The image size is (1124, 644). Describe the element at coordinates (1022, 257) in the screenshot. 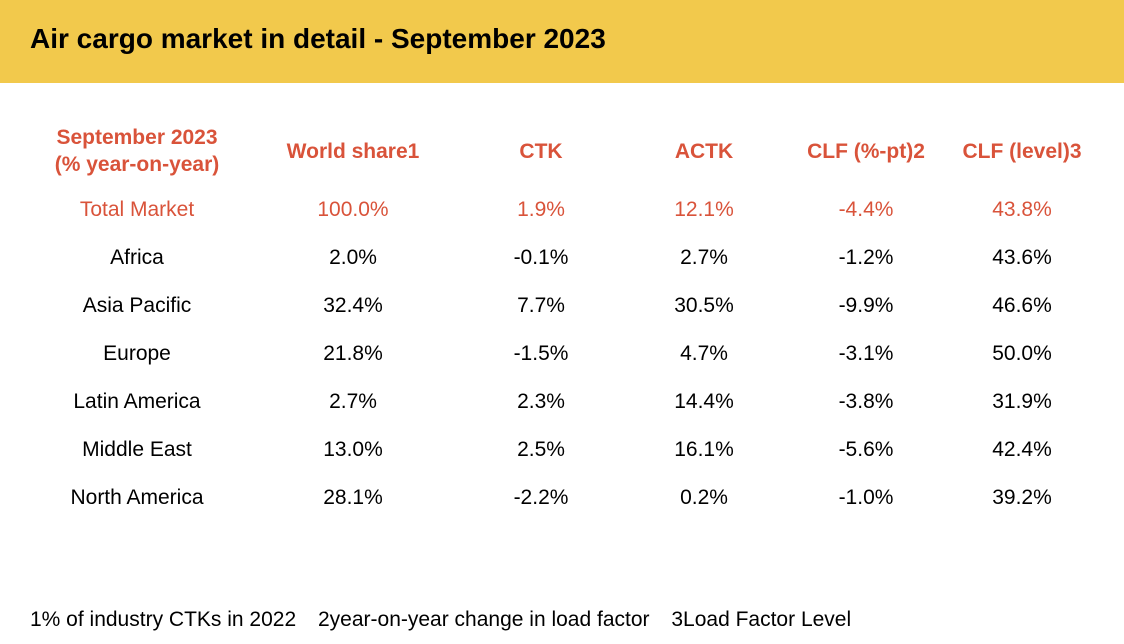

I see `cell-clf-level: 43.6%` at that location.